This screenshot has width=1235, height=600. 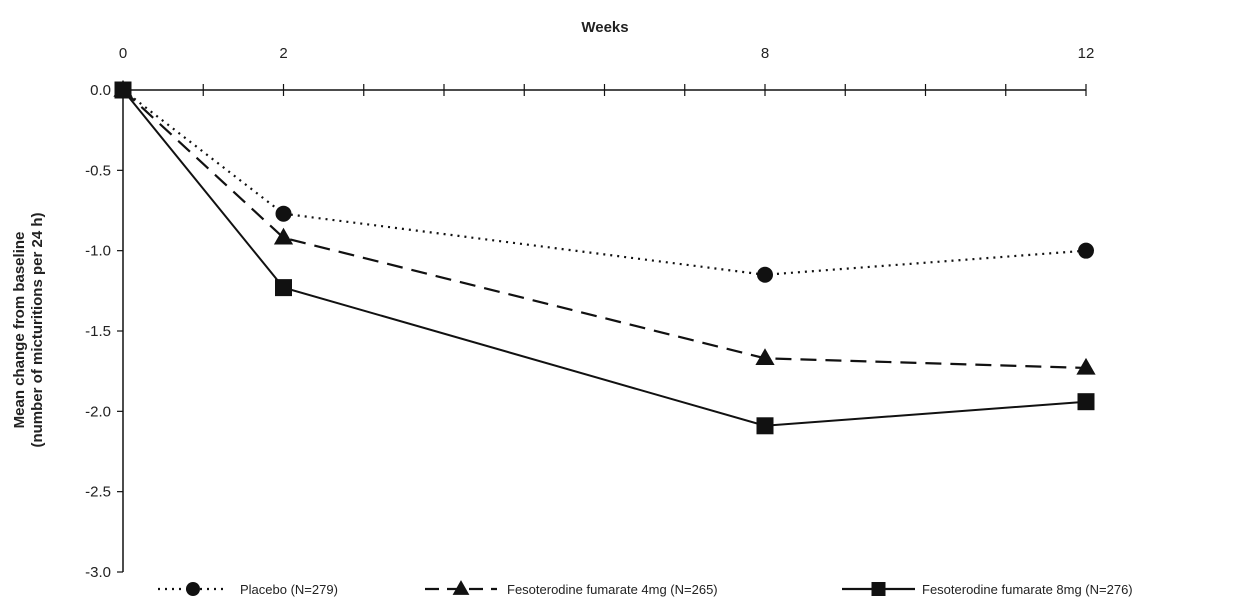 What do you see at coordinates (123, 53) in the screenshot?
I see `x-axis-tick-label: 0` at bounding box center [123, 53].